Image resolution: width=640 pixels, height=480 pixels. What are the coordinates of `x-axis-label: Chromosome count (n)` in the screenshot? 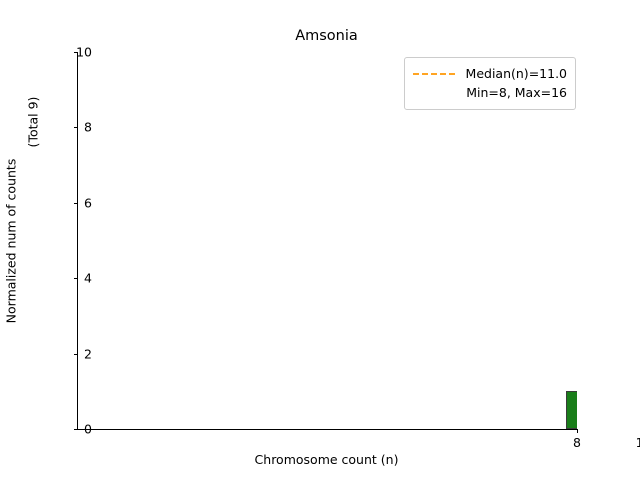 It's located at (326, 459).